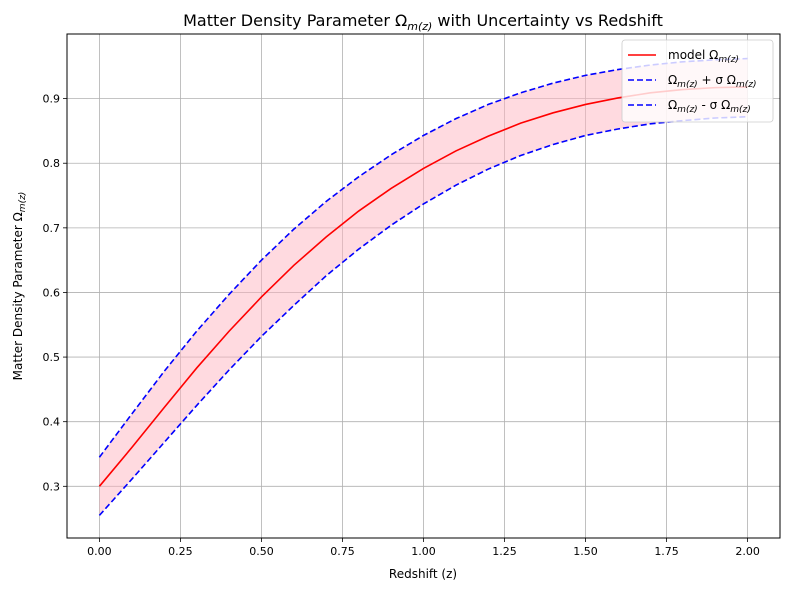 Image resolution: width=790 pixels, height=590 pixels. Describe the element at coordinates (261, 551) in the screenshot. I see `x-tick-label: 0.50` at that location.